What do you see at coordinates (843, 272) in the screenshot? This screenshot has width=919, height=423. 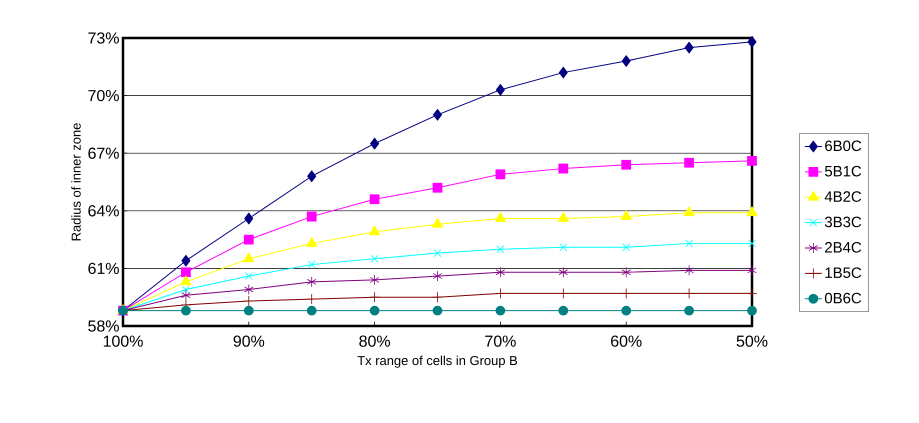 I see `legend-label: 1B5C` at bounding box center [843, 272].